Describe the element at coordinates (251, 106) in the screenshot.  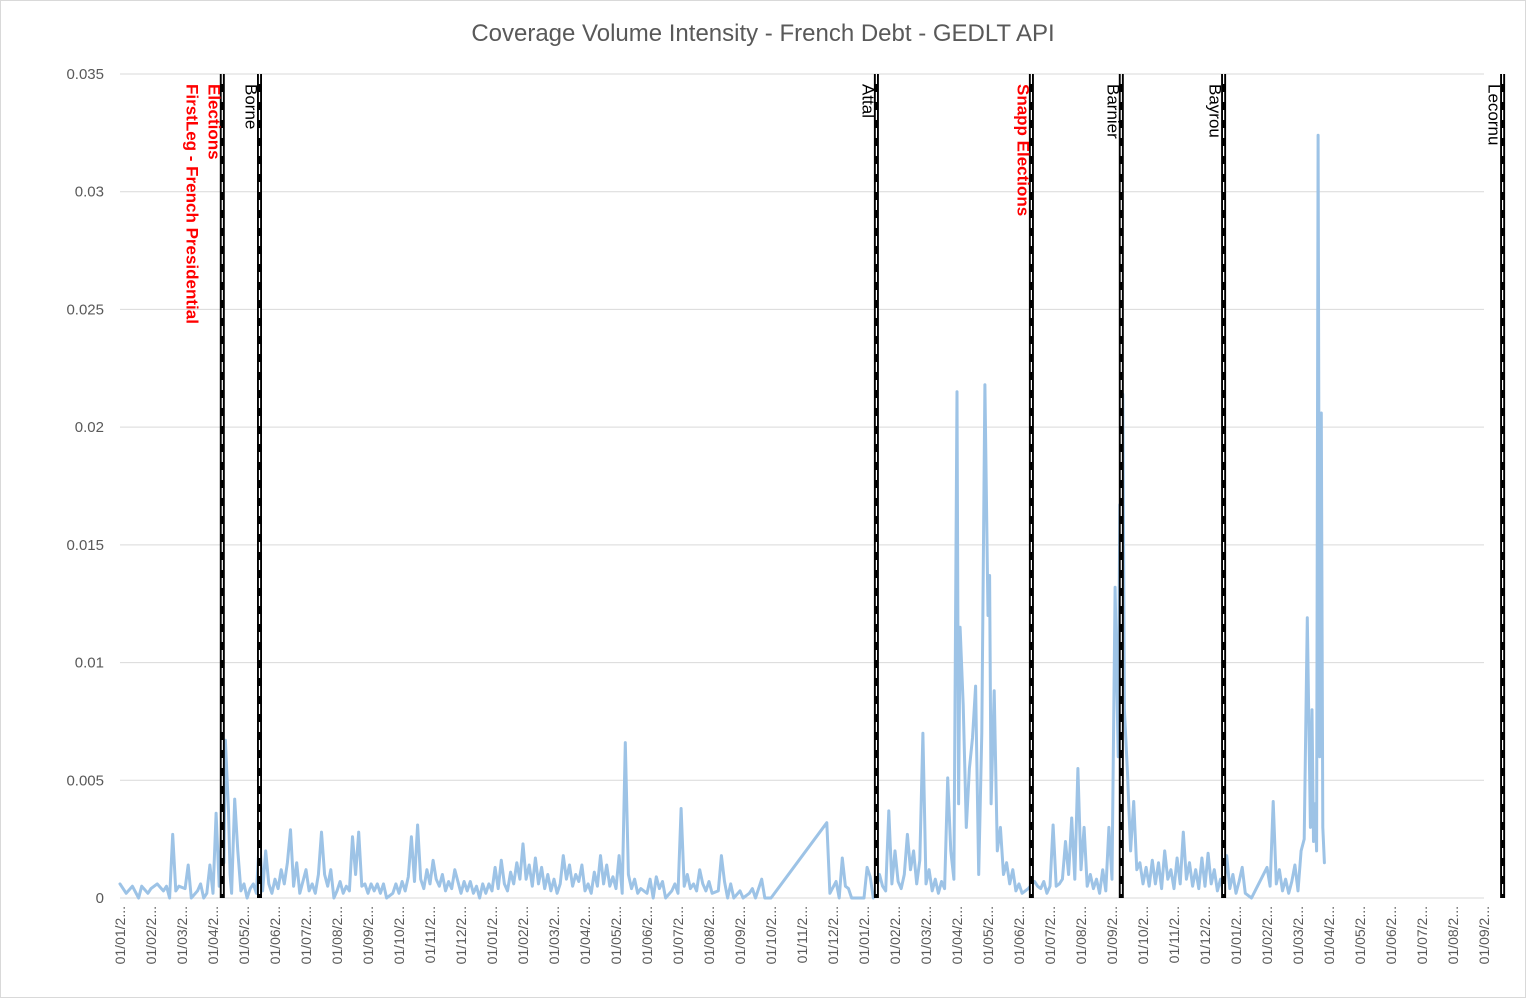
I see `event-label: Borne` at that location.